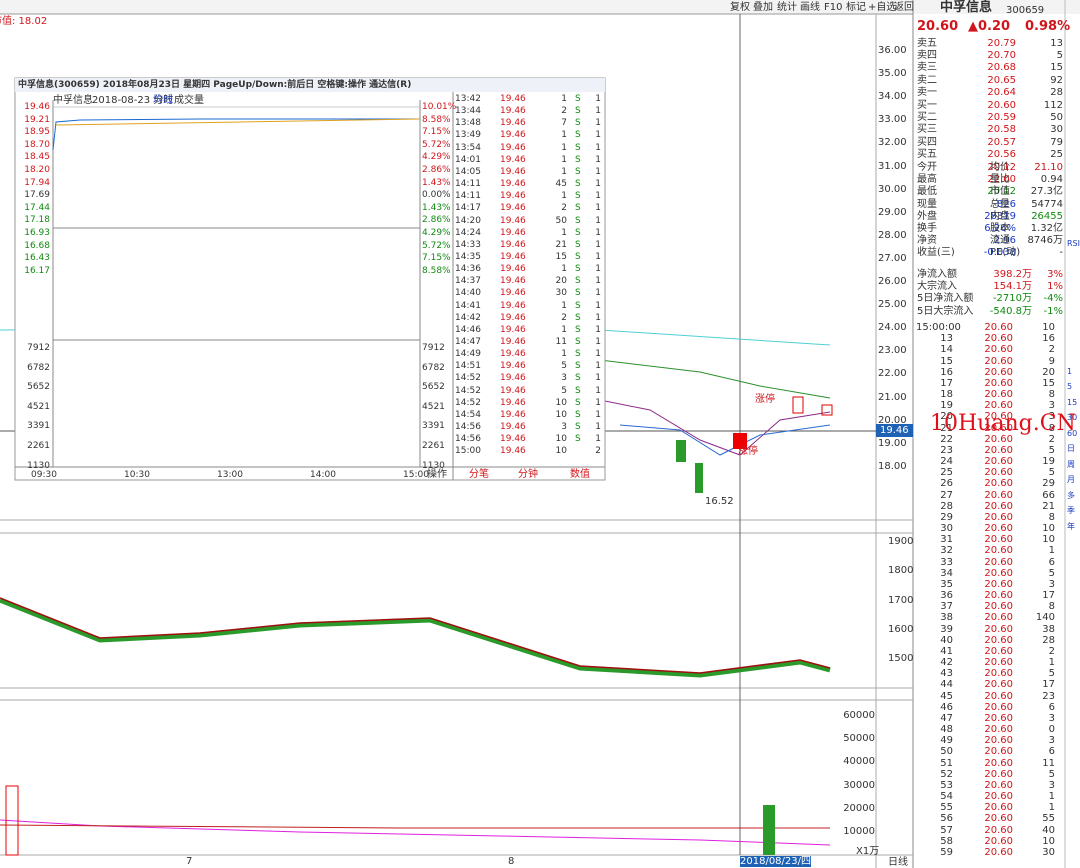 This screenshot has height=868, width=1080. Describe the element at coordinates (946, 785) in the screenshot. I see `tick-time: 53` at that location.